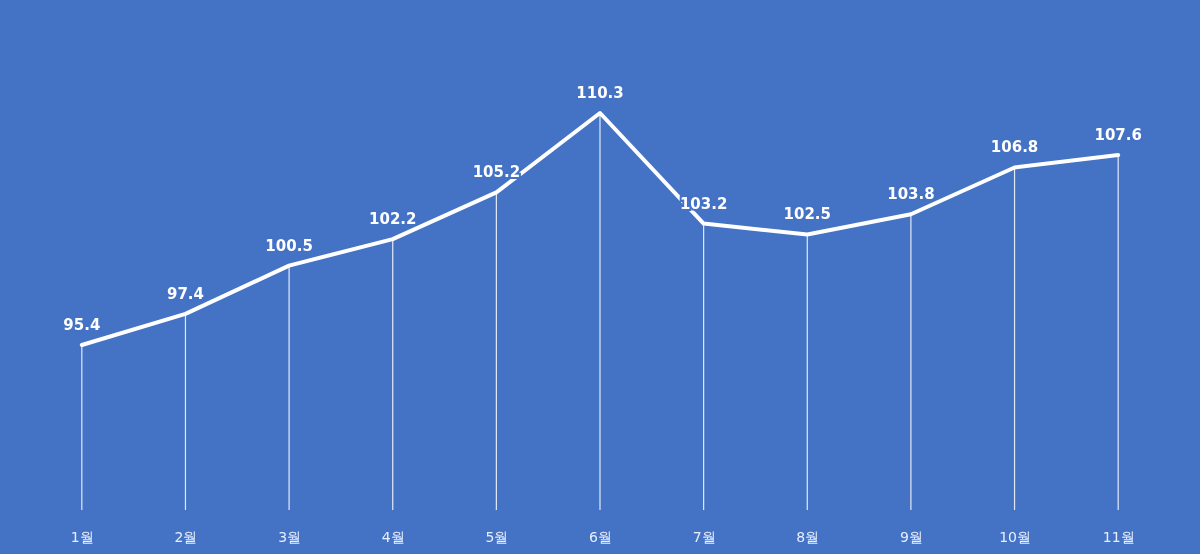 The height and width of the screenshot is (555, 1200). Describe the element at coordinates (911, 536) in the screenshot. I see `x-tick-label: 9월` at that location.